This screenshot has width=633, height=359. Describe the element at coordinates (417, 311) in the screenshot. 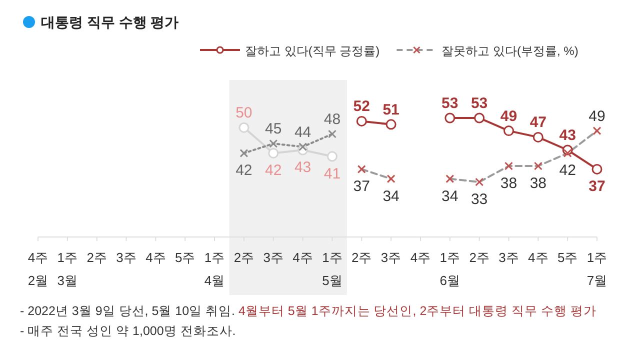

I see `text: 4월부터 5월 1주까지는 당선인, 2주부터 대통령 직무 수행 평가` at that location.